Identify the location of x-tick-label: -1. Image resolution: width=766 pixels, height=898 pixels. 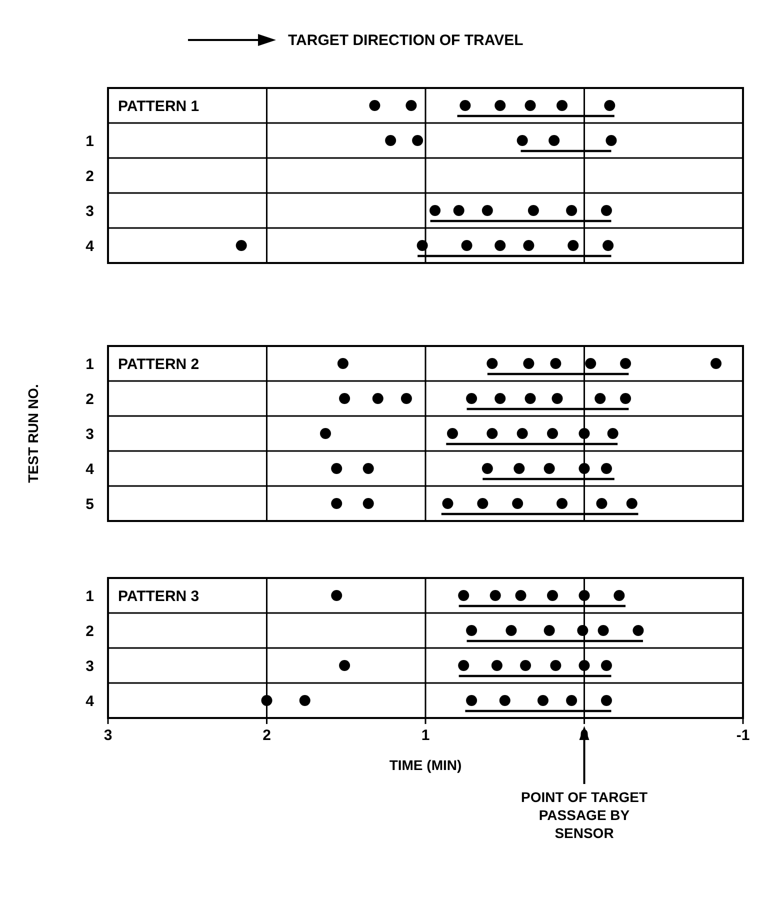
(743, 735).